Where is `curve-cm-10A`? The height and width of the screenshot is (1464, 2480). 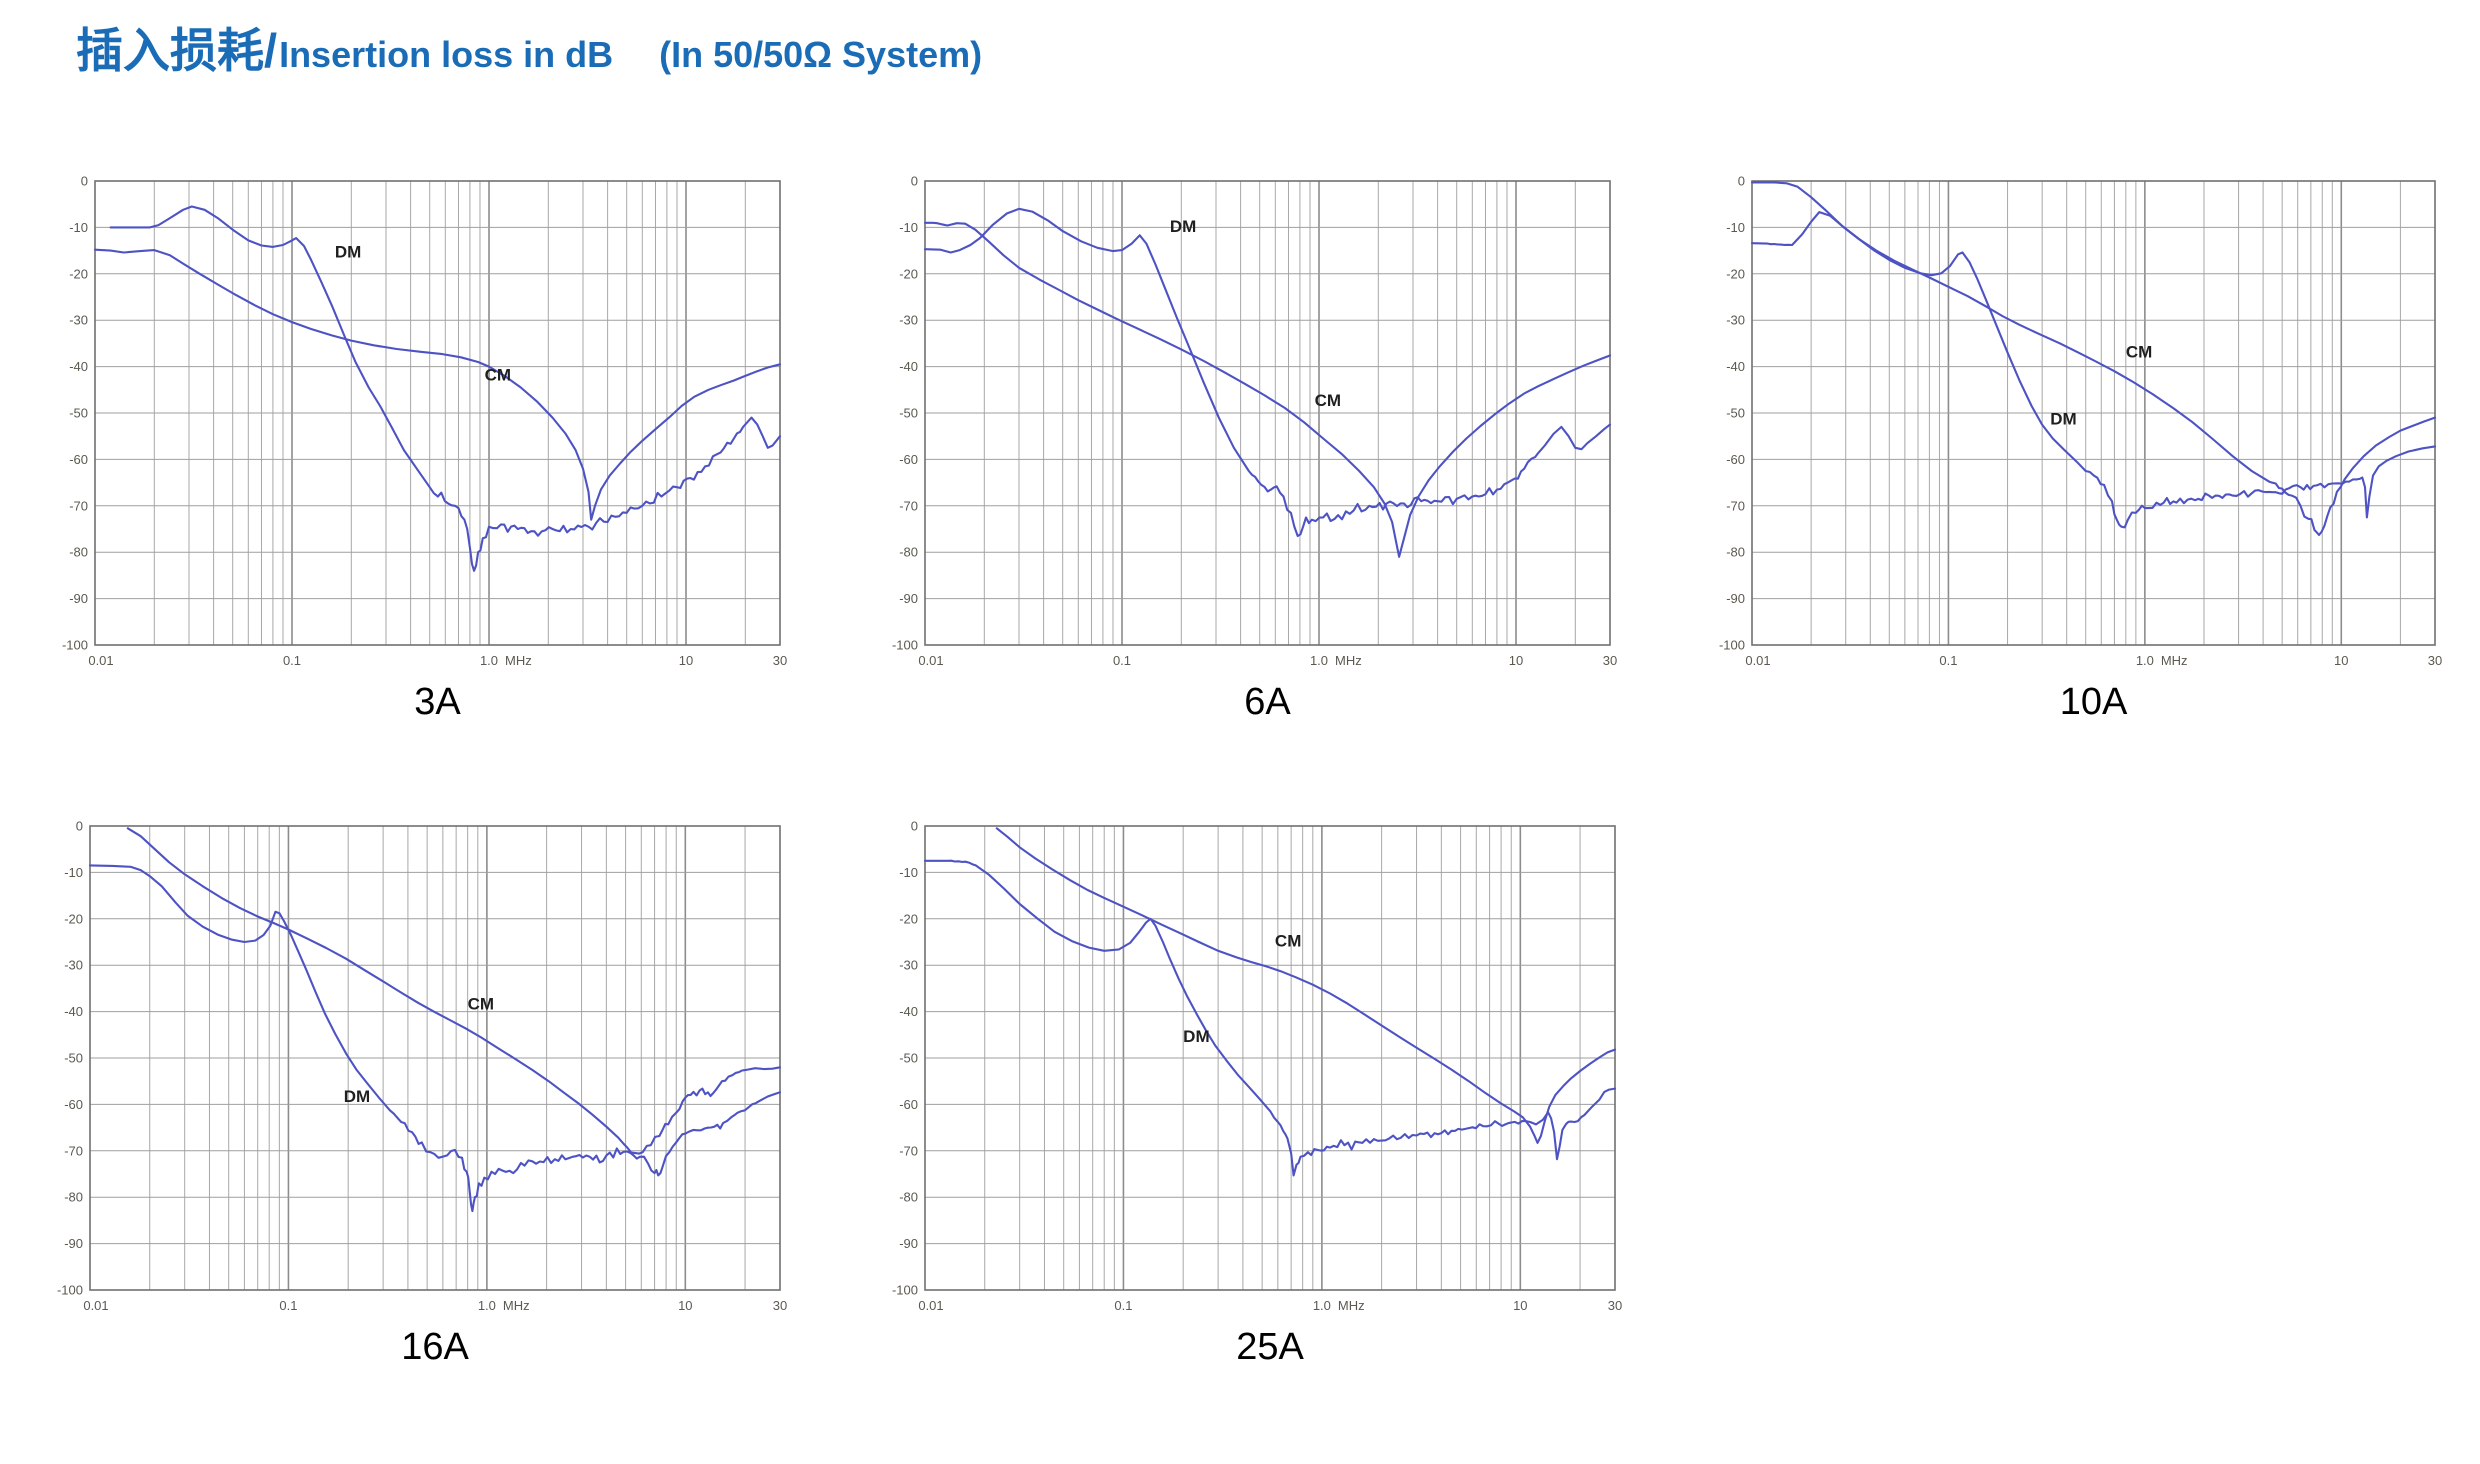
curve-cm-10A is located at coordinates (2093, 359).